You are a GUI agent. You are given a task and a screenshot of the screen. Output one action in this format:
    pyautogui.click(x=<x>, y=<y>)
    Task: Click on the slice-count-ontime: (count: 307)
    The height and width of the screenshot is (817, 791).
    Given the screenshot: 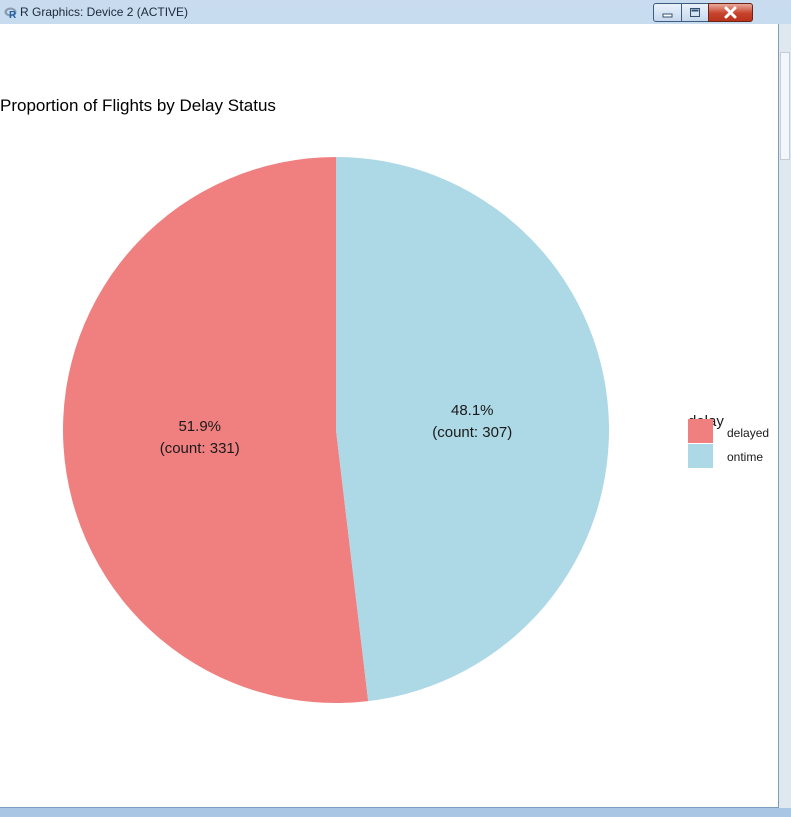 What is the action you would take?
    pyautogui.click(x=472, y=432)
    